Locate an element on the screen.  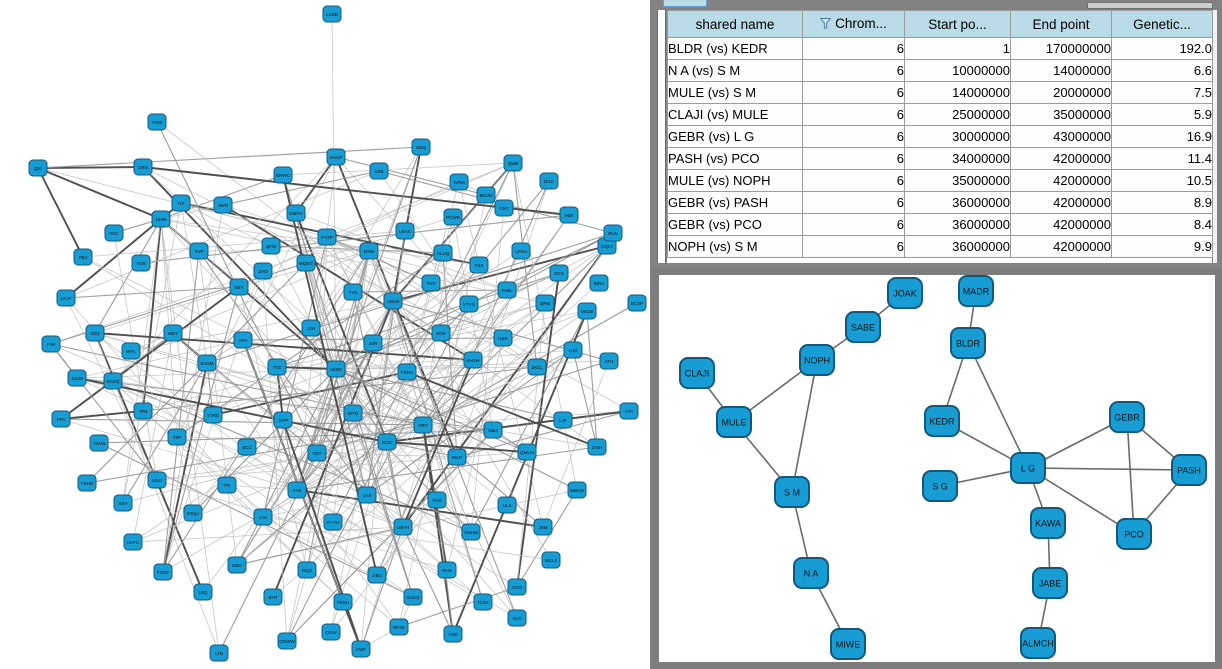
network-node: SABE is located at coordinates (863, 327).